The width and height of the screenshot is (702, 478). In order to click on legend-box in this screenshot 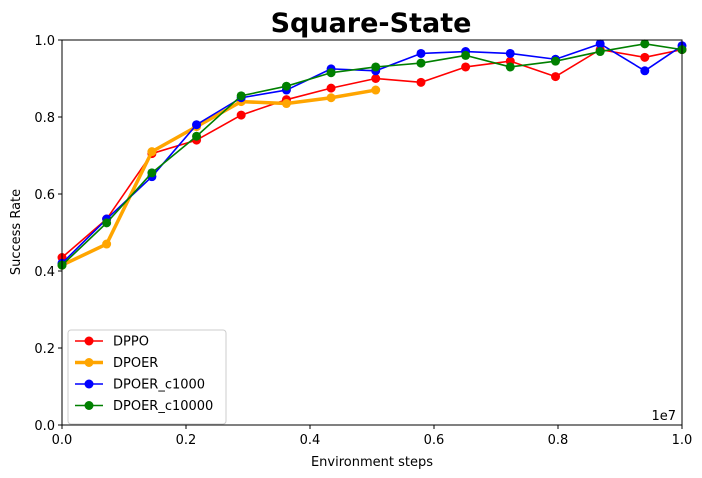, I will do `click(147, 377)`.